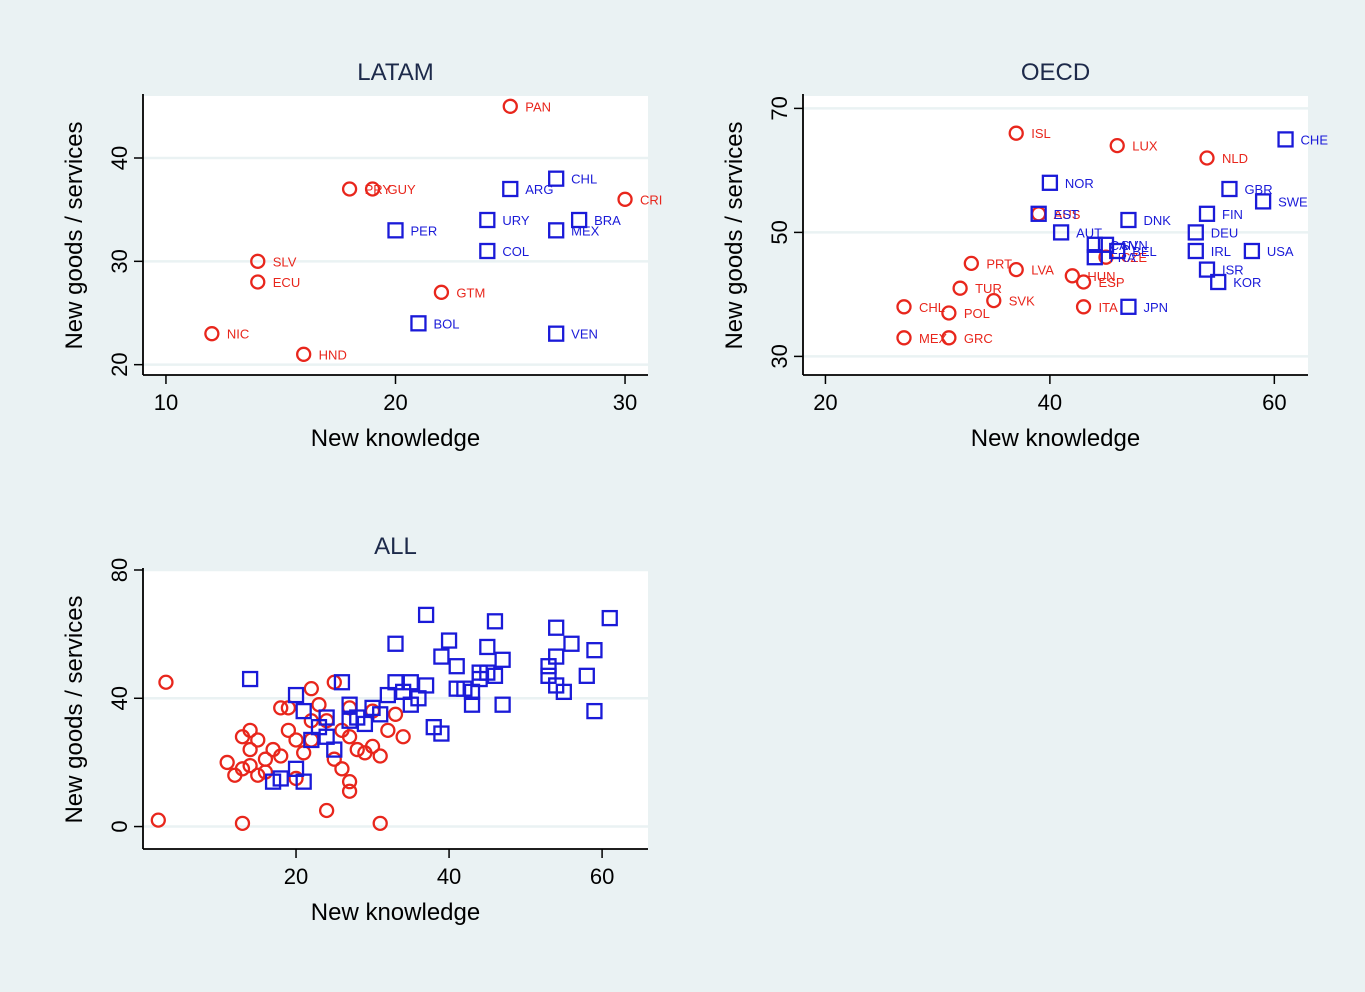 The height and width of the screenshot is (992, 1365). What do you see at coordinates (625, 402) in the screenshot?
I see `x-tick-label: 30` at bounding box center [625, 402].